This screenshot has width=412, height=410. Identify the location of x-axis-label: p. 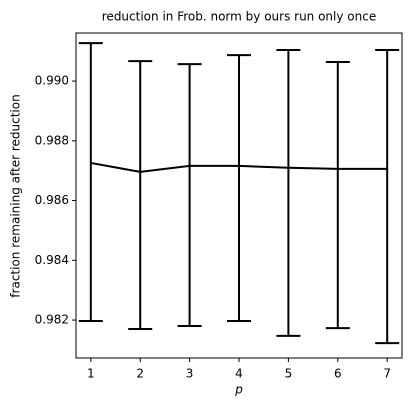
(238, 390).